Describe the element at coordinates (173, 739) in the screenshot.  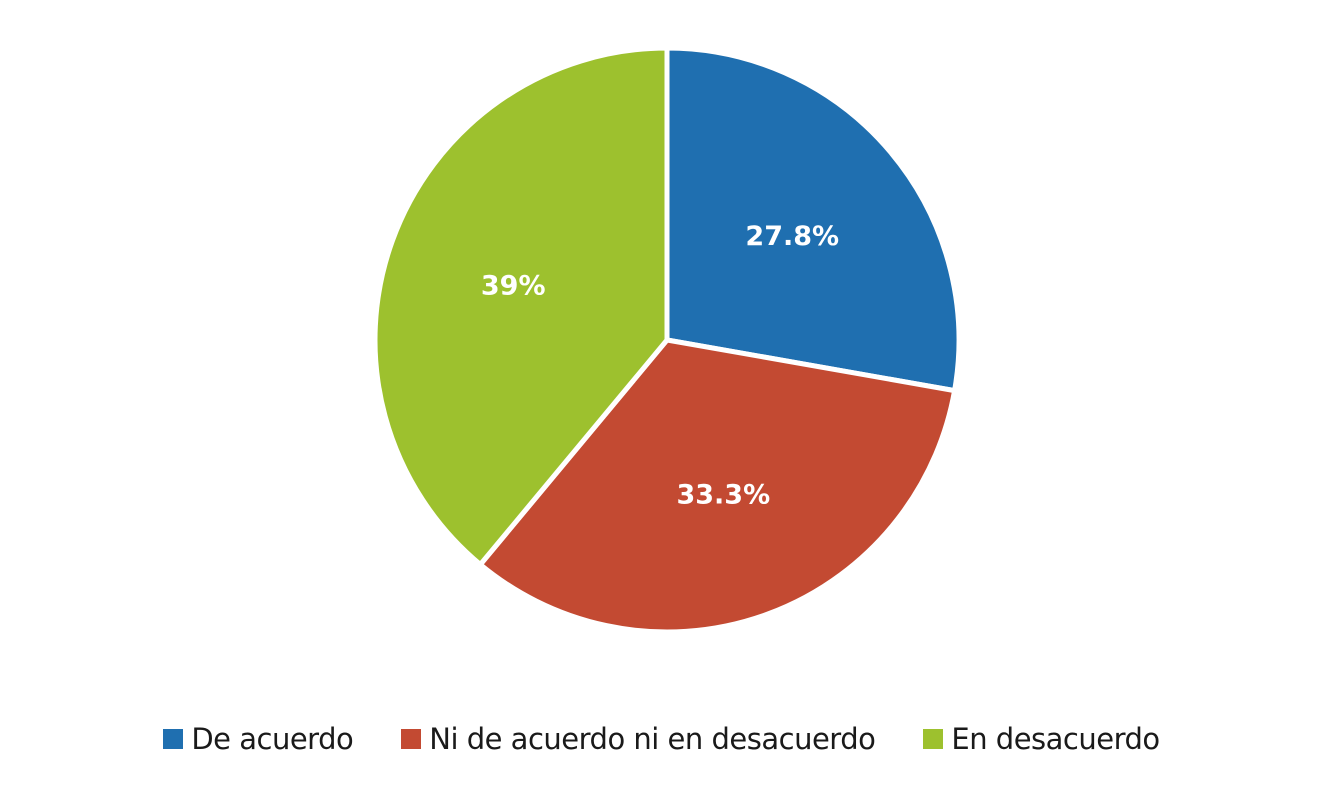
I see `legend-swatch-blue` at that location.